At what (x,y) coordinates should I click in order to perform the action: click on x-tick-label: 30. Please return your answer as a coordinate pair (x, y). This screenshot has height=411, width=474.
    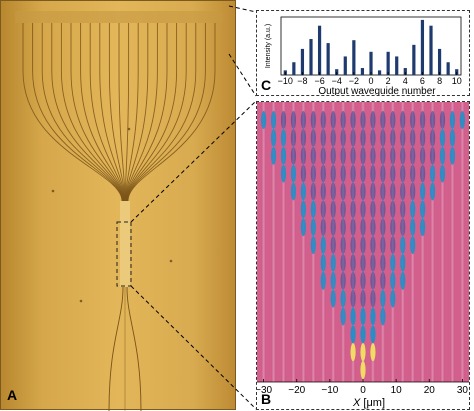
    Looking at the image, I should click on (463, 390).